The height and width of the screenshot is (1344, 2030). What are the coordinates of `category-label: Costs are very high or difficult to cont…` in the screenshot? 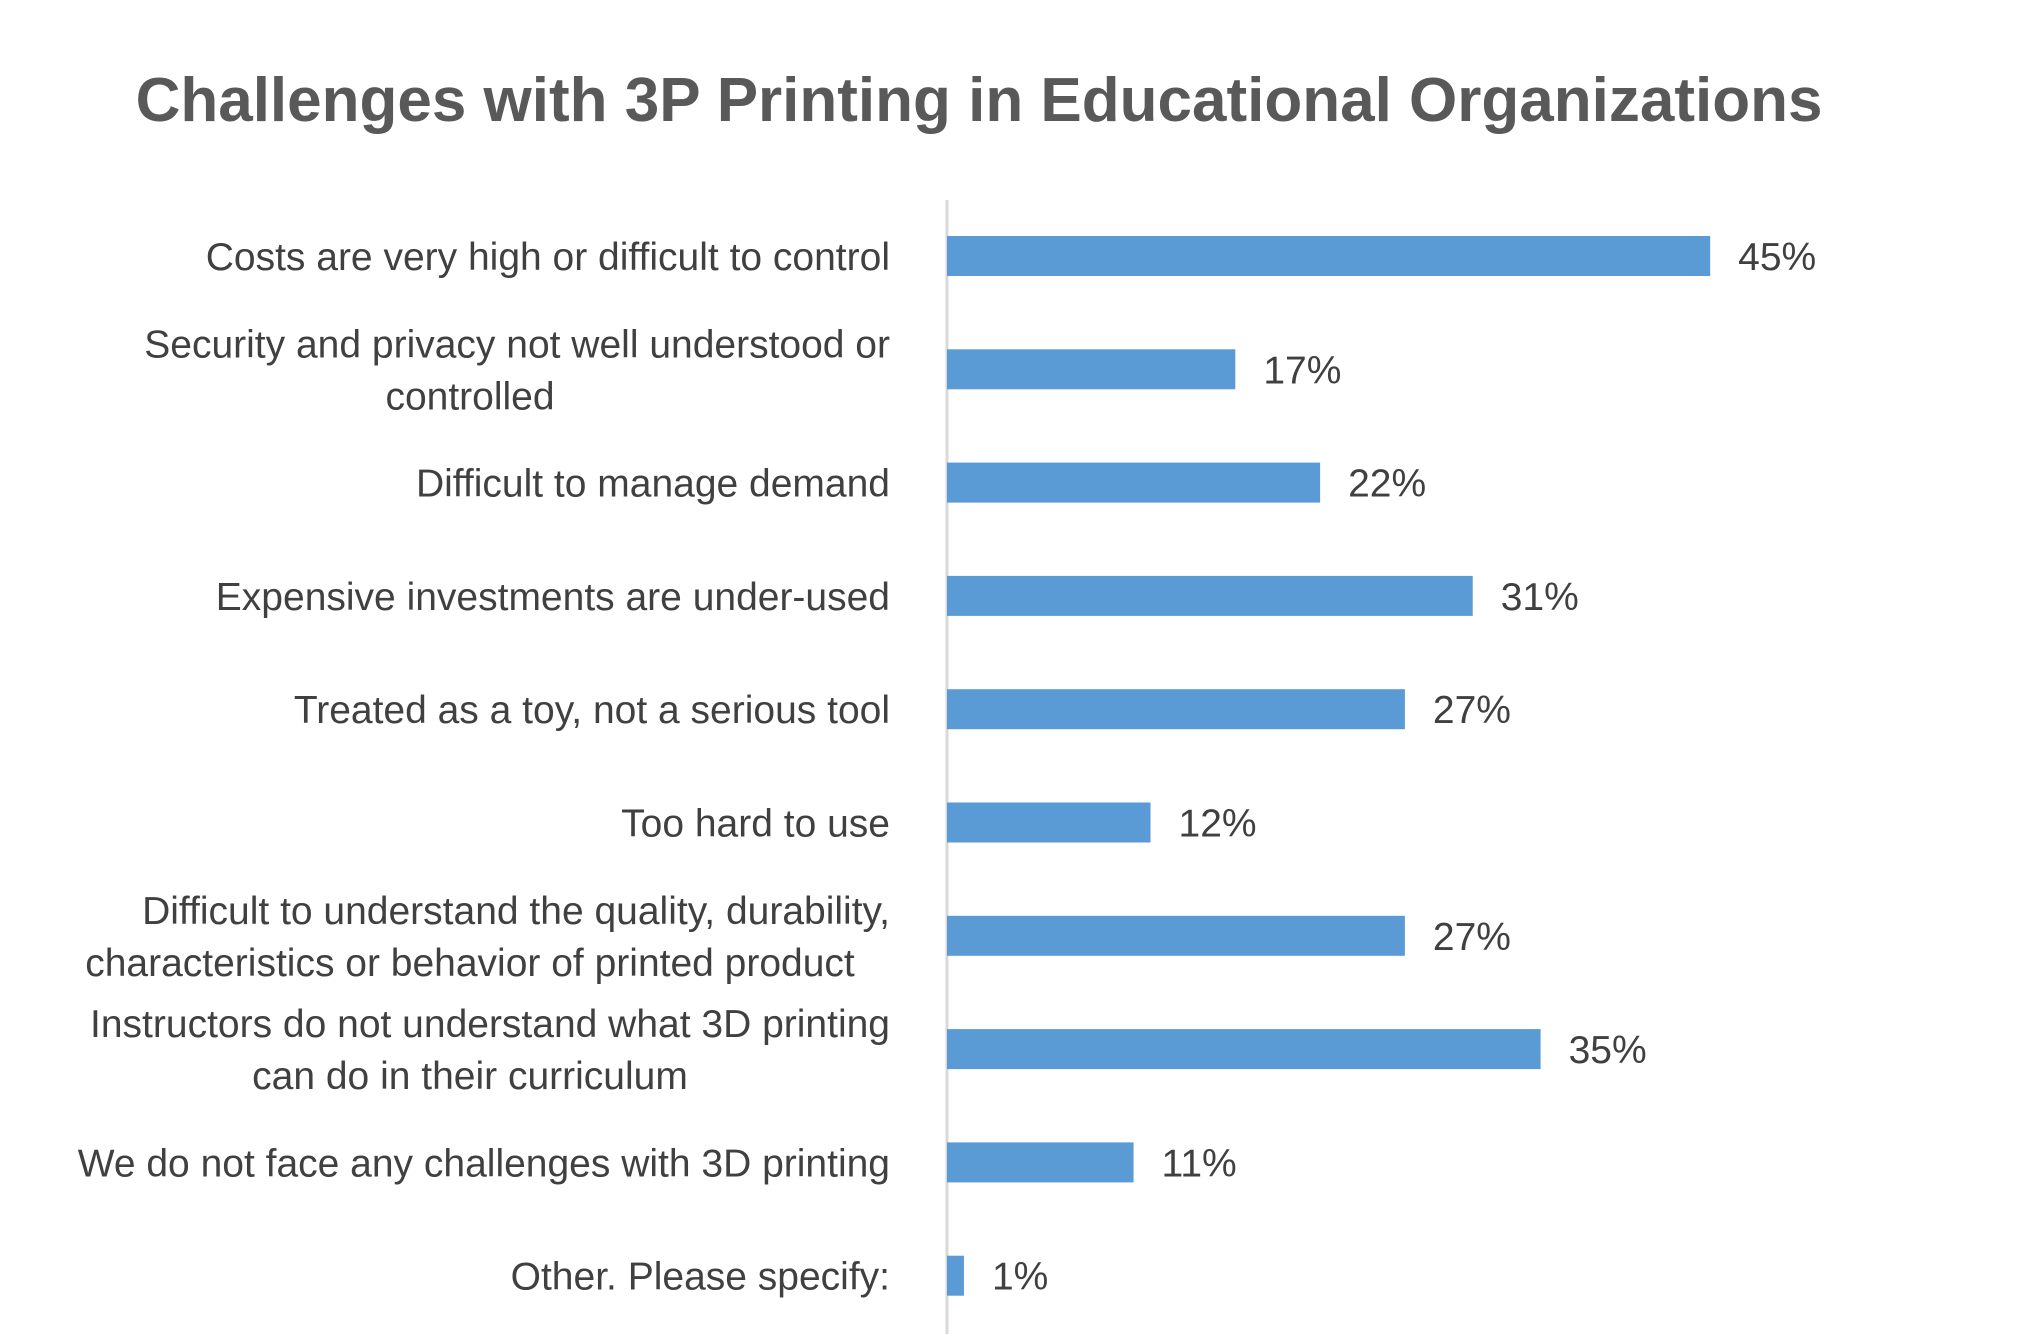 It's located at (548, 257).